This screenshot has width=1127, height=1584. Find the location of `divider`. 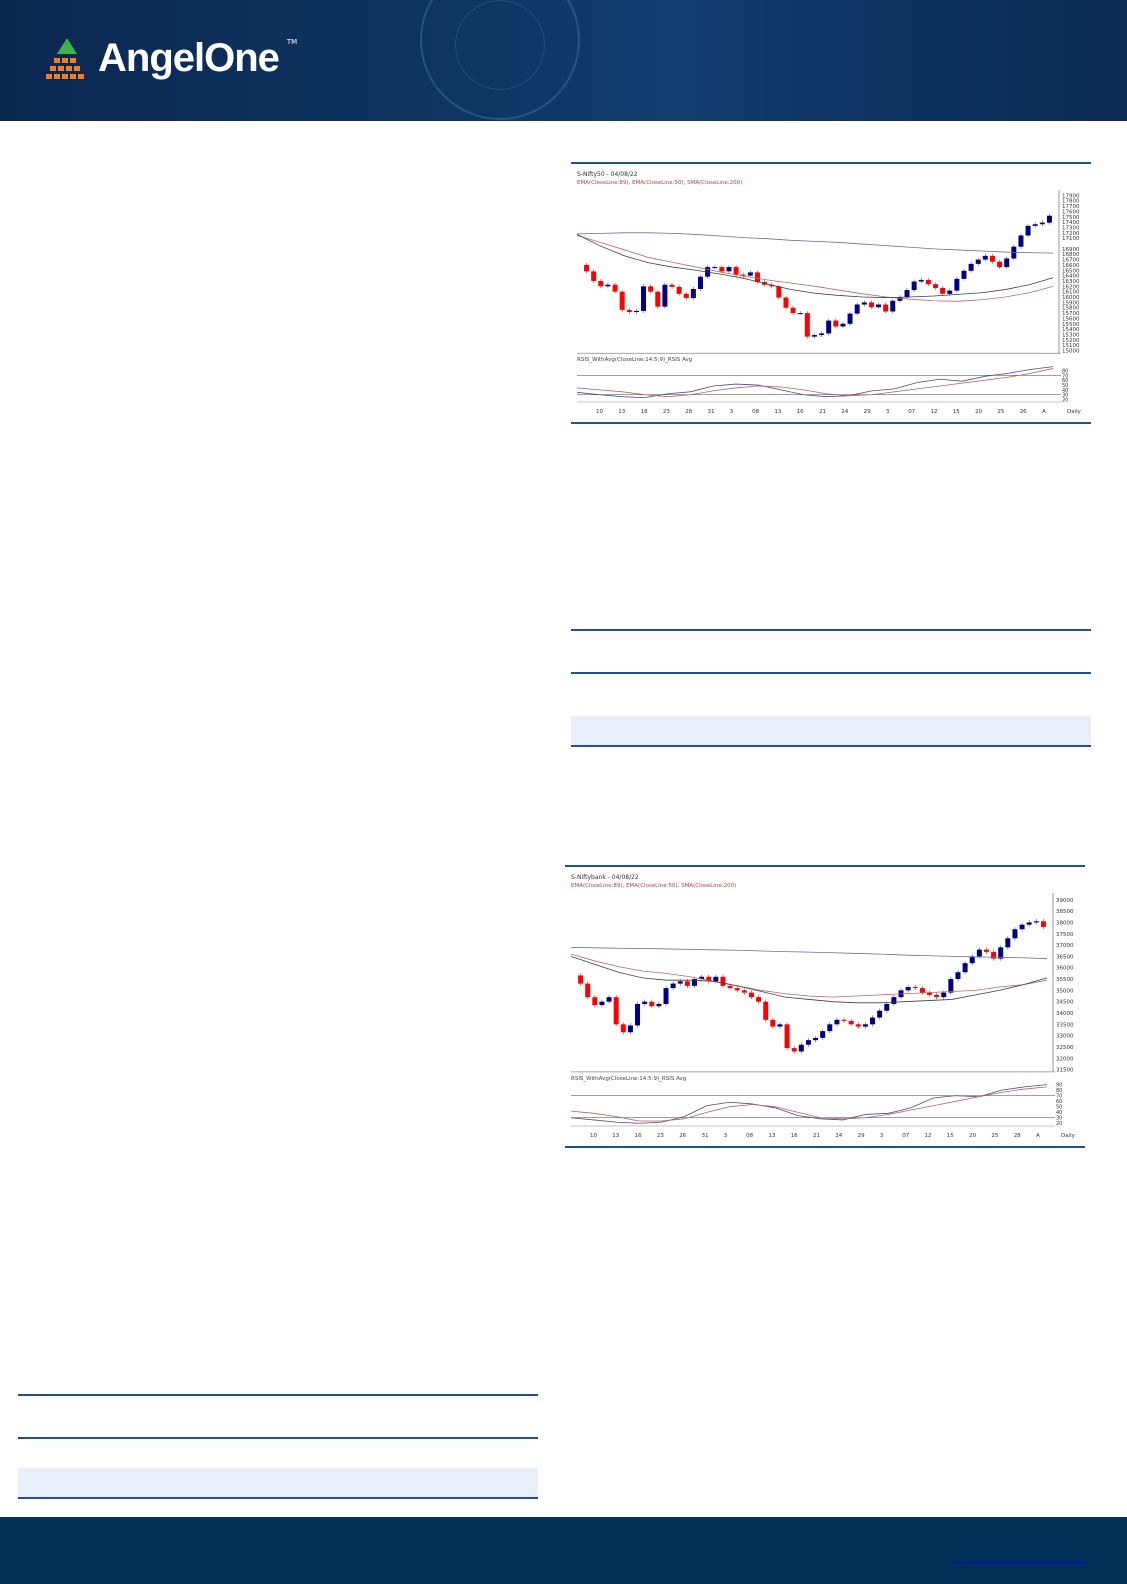

divider is located at coordinates (278, 1438).